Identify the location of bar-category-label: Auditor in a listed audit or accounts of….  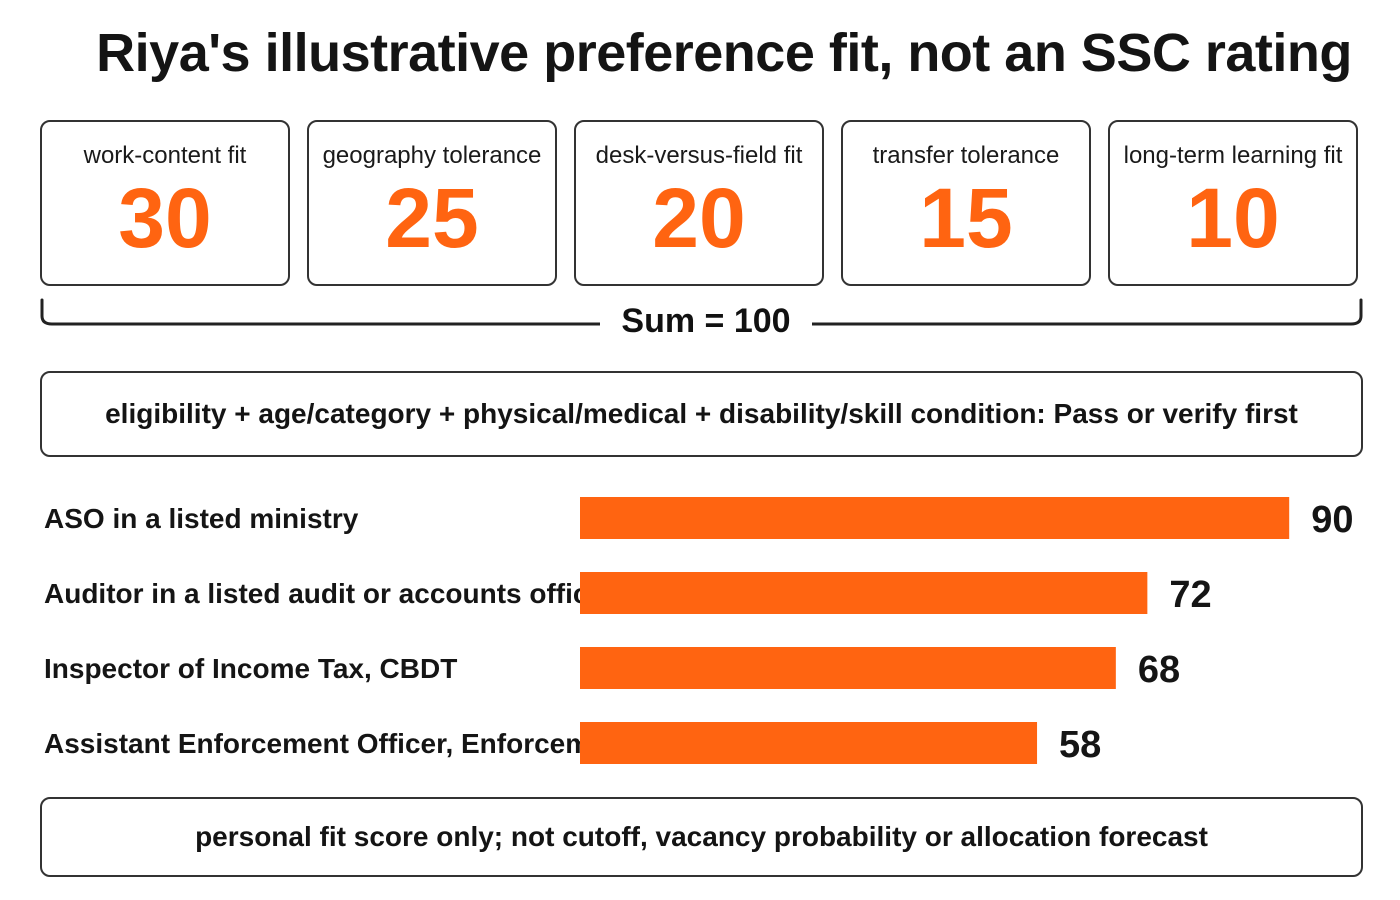
(324, 593).